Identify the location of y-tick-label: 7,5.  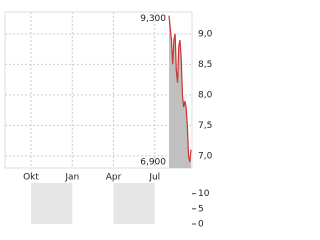
(205, 126).